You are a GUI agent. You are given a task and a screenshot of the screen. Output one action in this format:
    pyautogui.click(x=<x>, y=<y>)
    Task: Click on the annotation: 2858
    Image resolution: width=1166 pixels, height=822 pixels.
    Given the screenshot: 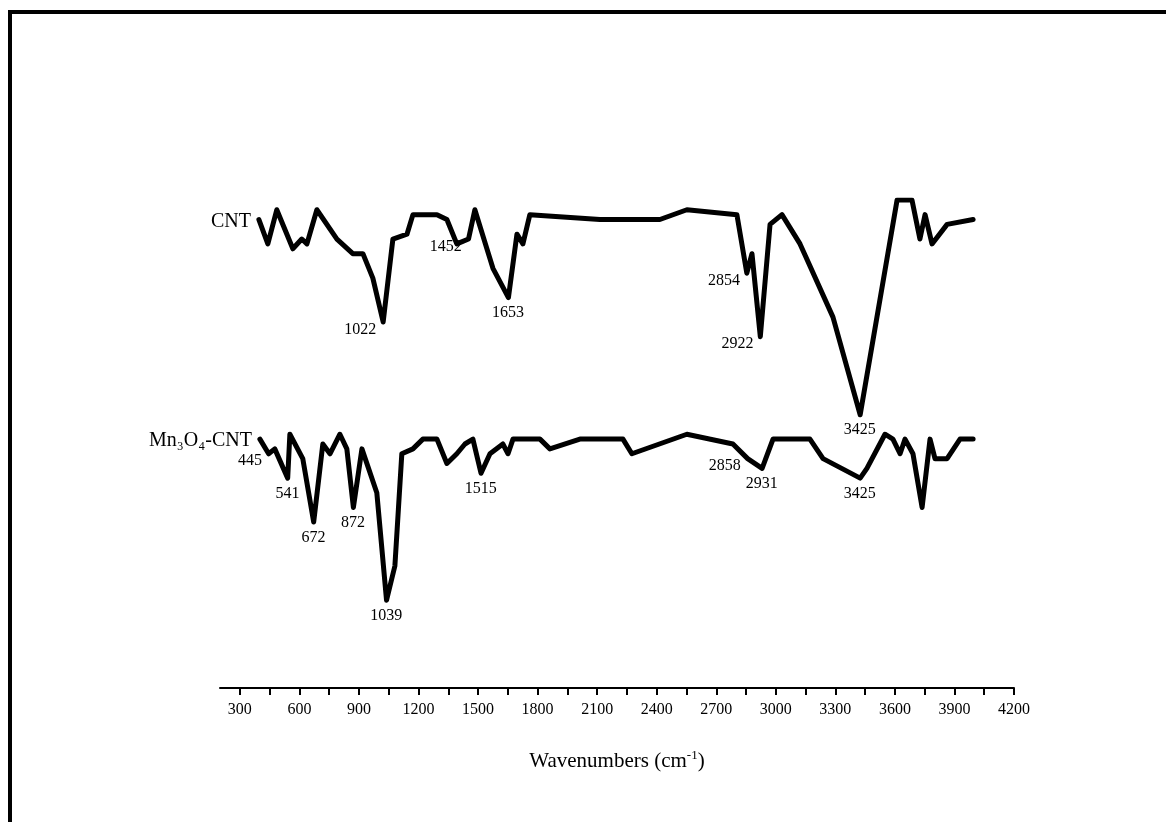 What is the action you would take?
    pyautogui.click(x=724, y=465)
    